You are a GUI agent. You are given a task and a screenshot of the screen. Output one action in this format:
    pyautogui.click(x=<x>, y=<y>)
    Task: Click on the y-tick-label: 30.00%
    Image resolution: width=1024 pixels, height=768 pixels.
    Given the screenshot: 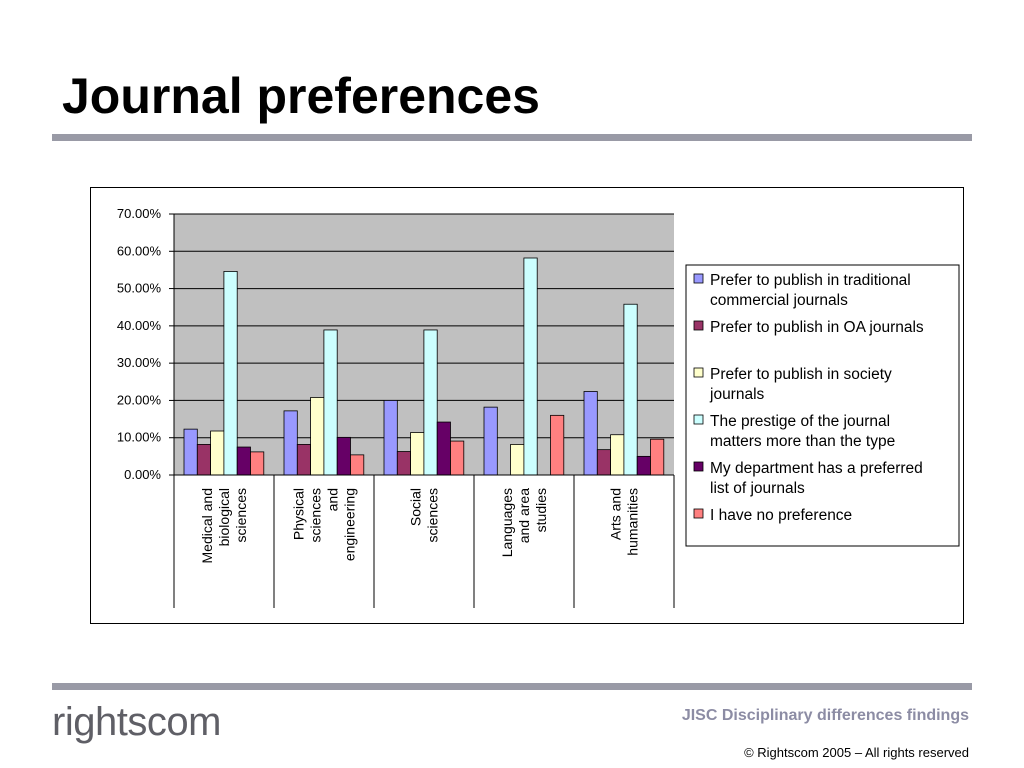 What is the action you would take?
    pyautogui.click(x=139, y=362)
    